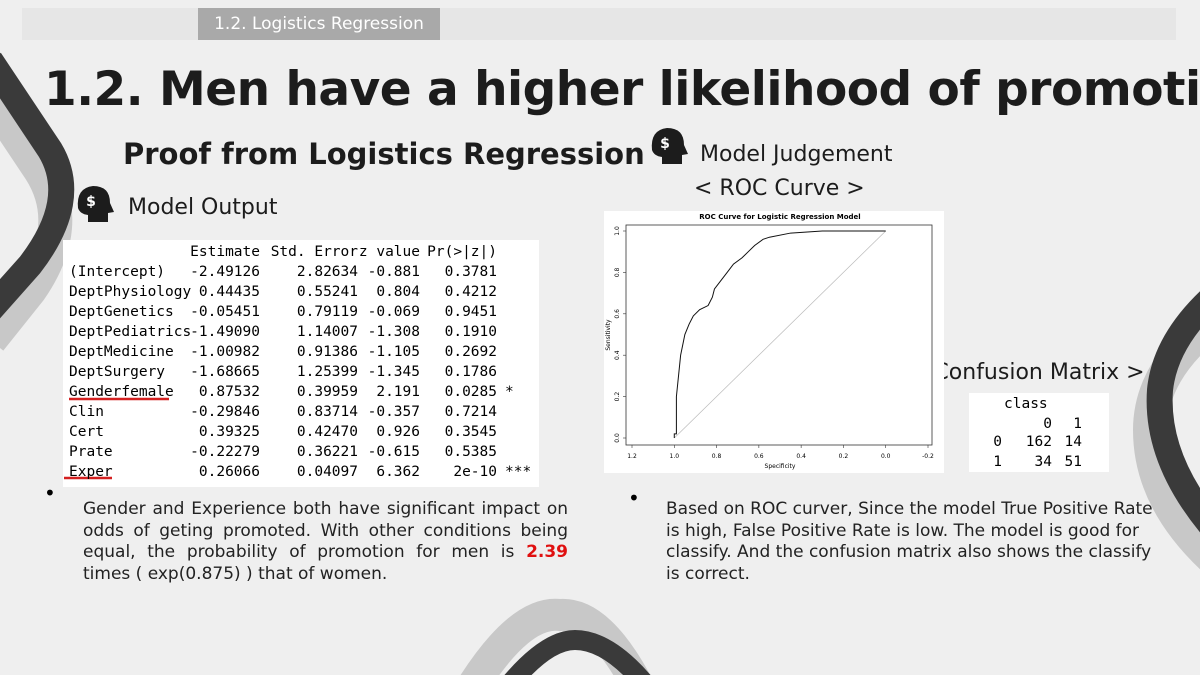 The width and height of the screenshot is (1200, 675). I want to click on section-title: Model Judgement, so click(796, 154).